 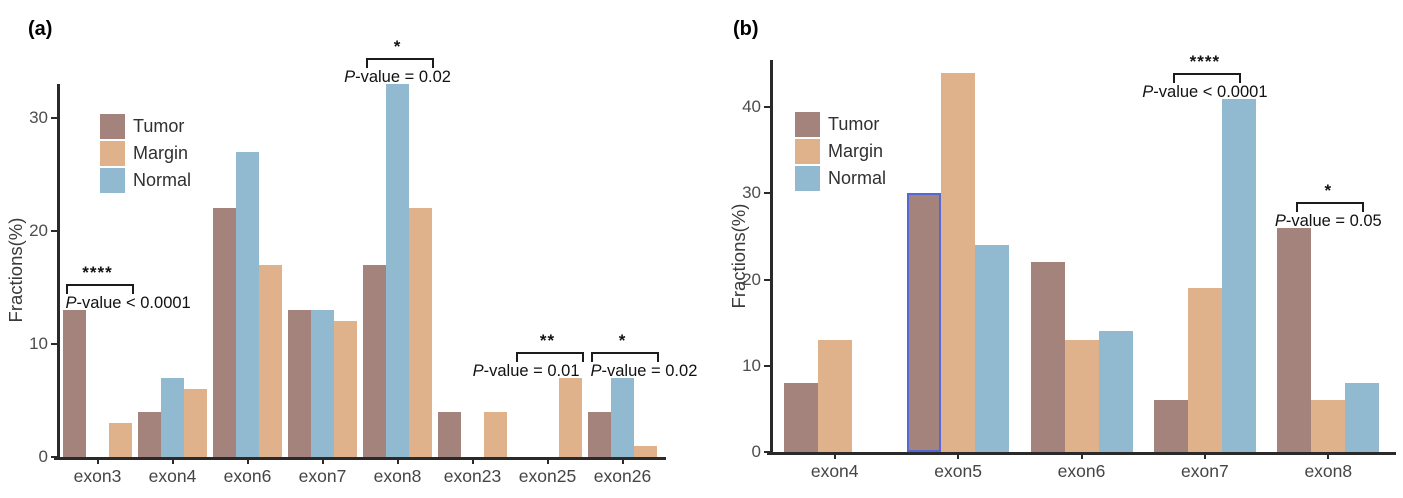 I want to click on x-category-label: exon26, so click(x=622, y=476).